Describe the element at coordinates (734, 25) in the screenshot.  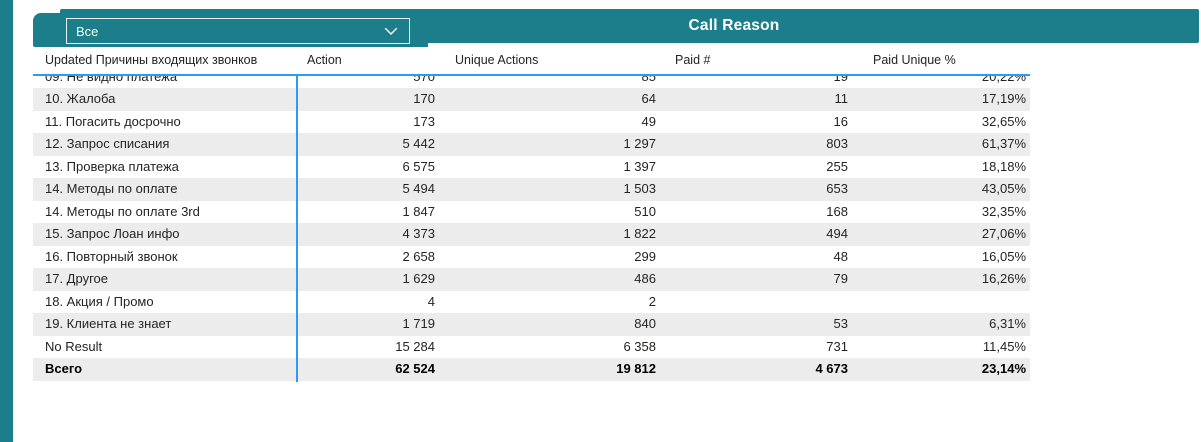
I see `page-title: Call Reason` at that location.